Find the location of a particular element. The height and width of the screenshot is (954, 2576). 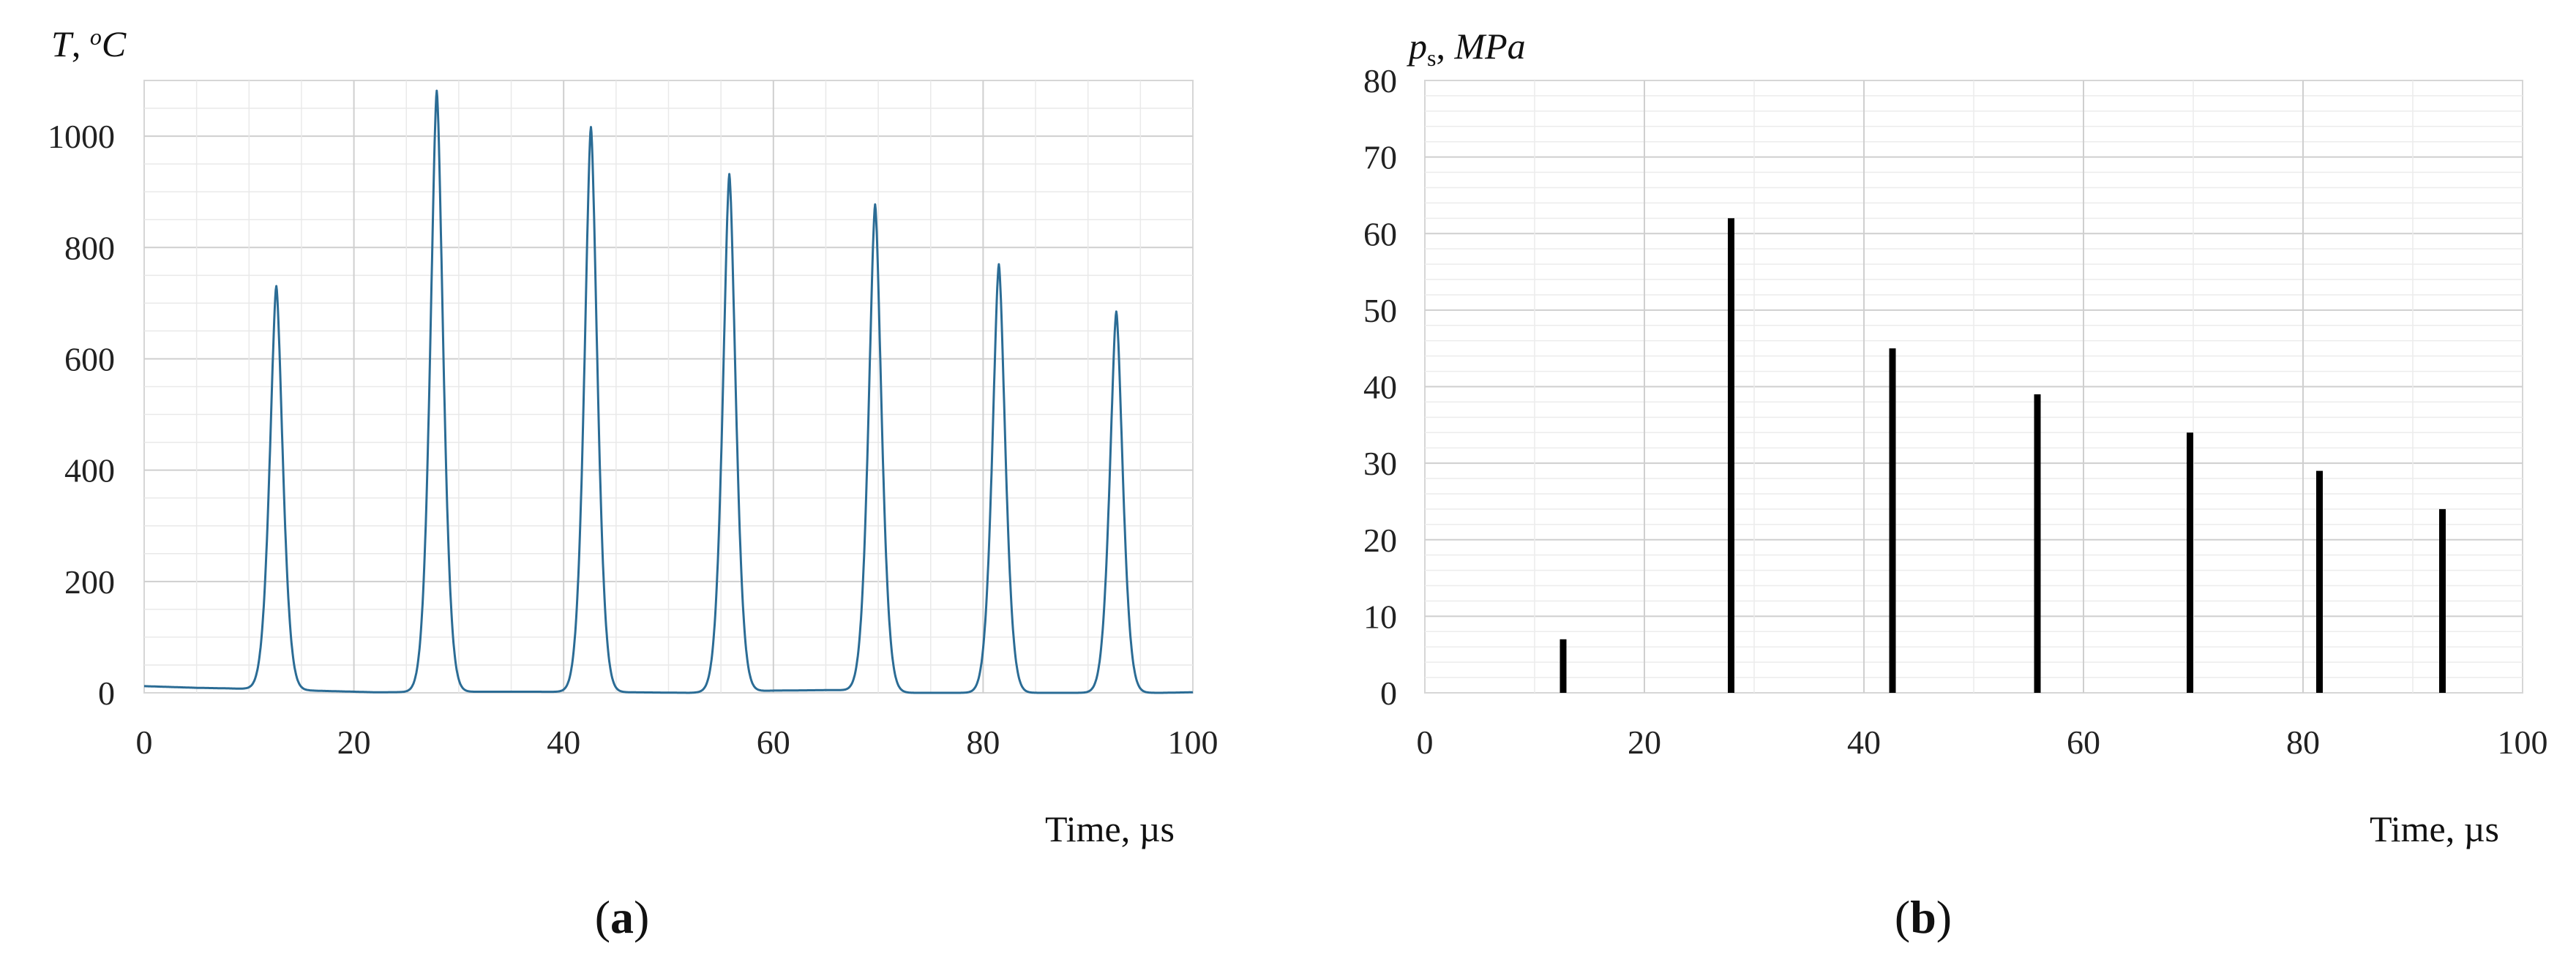

y-tick-label: 600 is located at coordinates (89, 359).